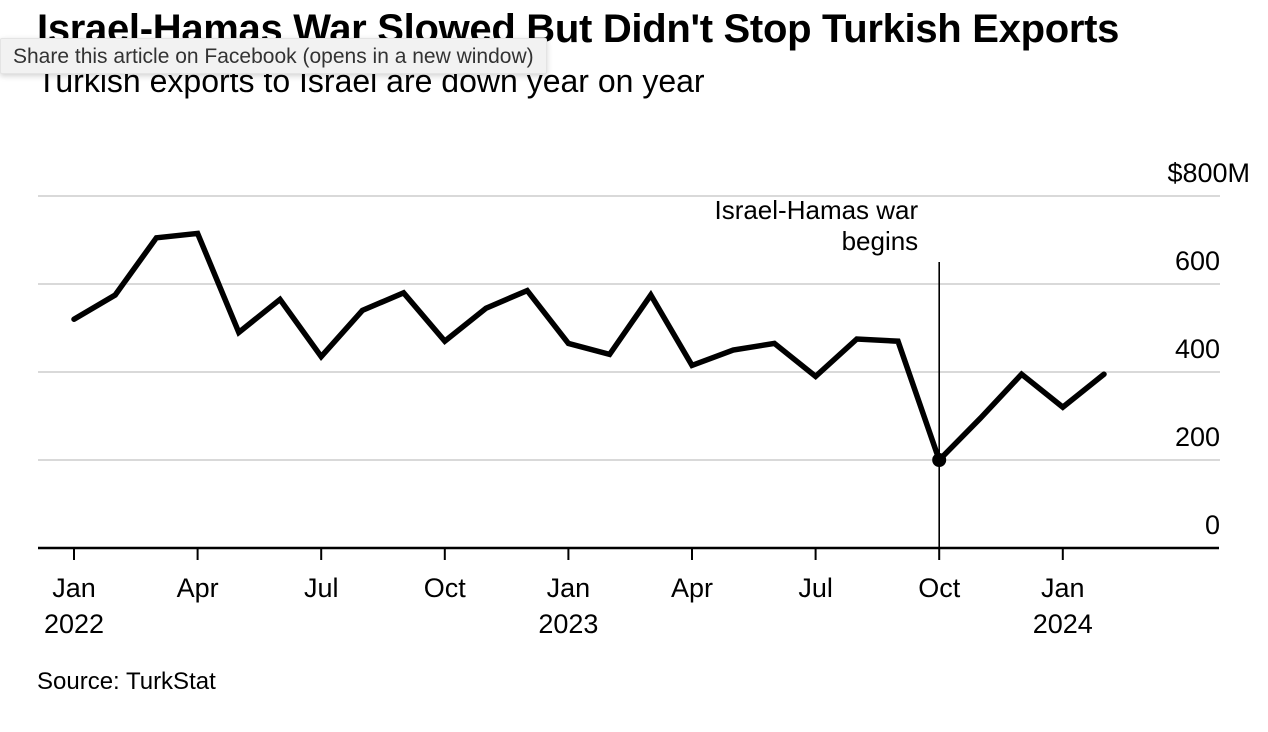  I want to click on y-tick-label-200: 200, so click(1197, 437).